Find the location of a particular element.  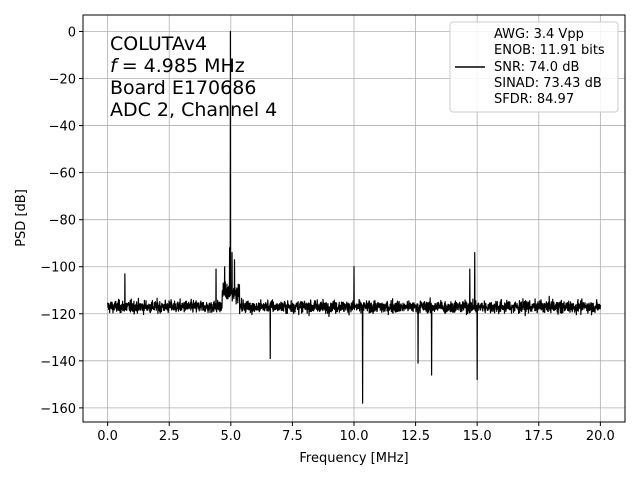

legend-sinad: SINAD: 73.43 dB is located at coordinates (548, 83).